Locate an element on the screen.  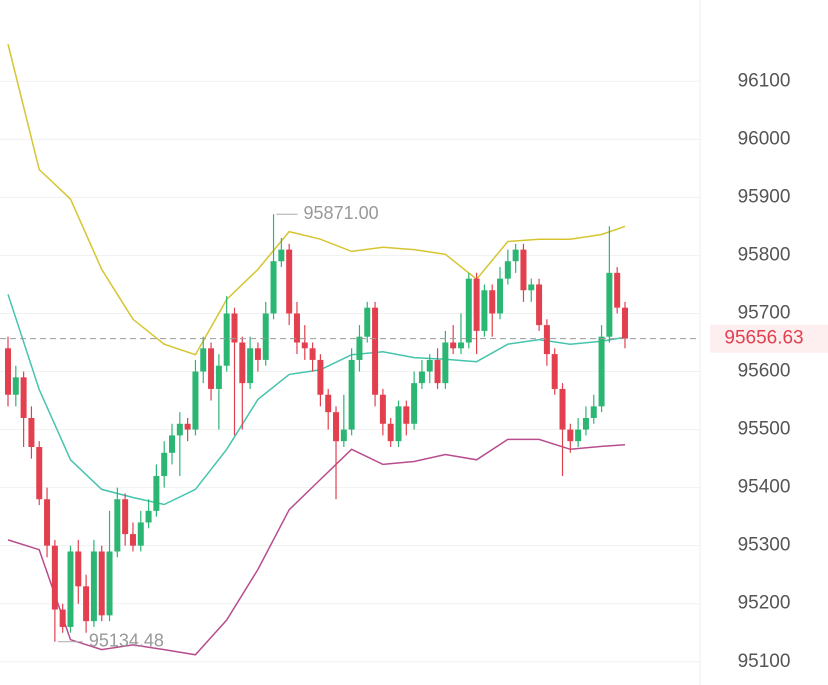
y-tick-label: 95800 is located at coordinates (764, 254).